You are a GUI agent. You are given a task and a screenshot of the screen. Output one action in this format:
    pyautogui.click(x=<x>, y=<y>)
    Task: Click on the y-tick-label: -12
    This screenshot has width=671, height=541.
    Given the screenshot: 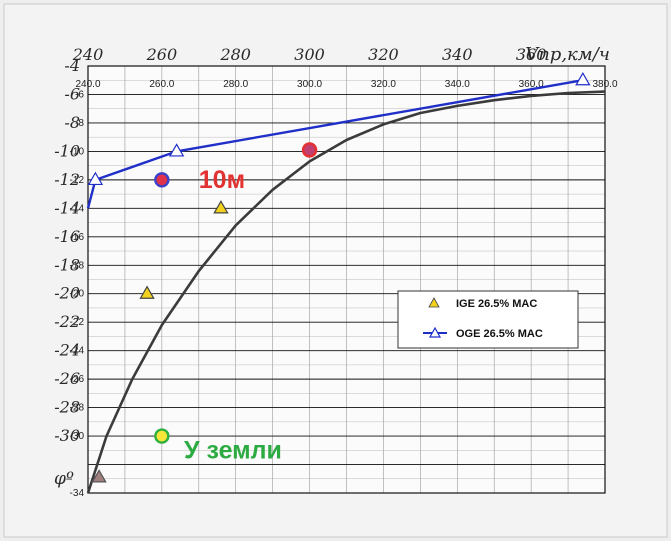 What is the action you would take?
    pyautogui.click(x=67, y=179)
    